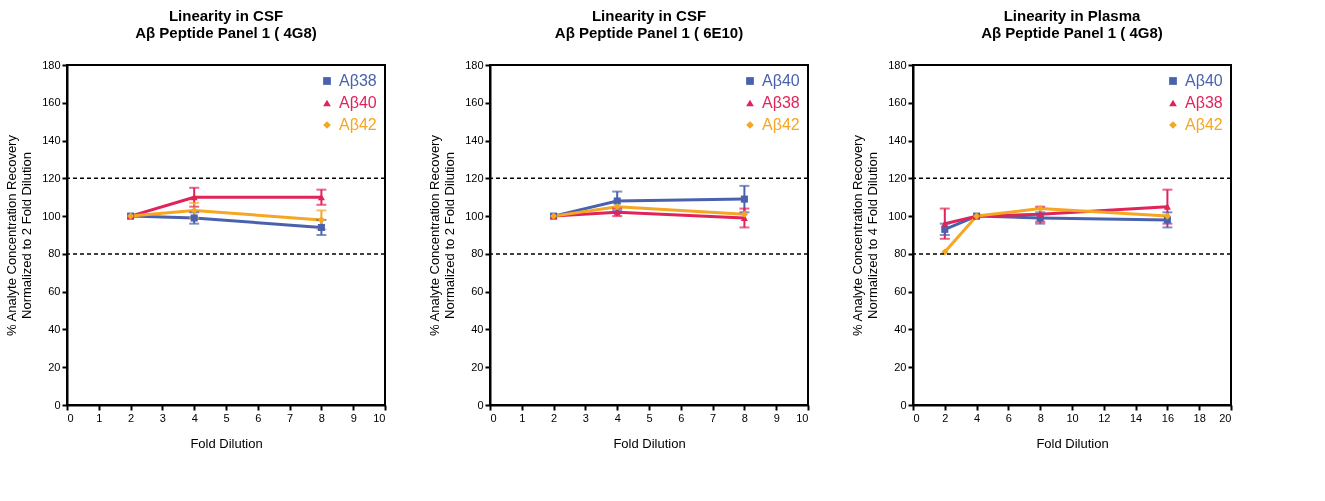  What do you see at coordinates (1168, 417) in the screenshot?
I see `x-tick-label: 16` at bounding box center [1168, 417].